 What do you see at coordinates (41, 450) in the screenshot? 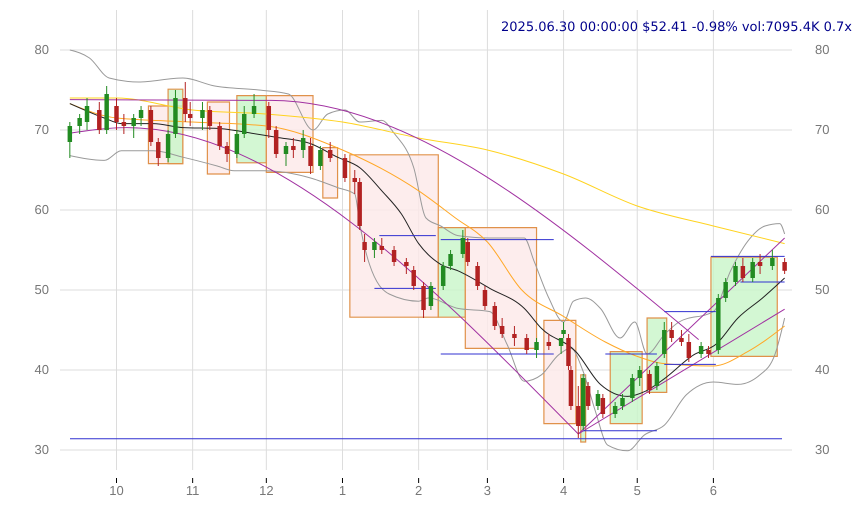
I see `y-tick-label: 30` at bounding box center [41, 450].